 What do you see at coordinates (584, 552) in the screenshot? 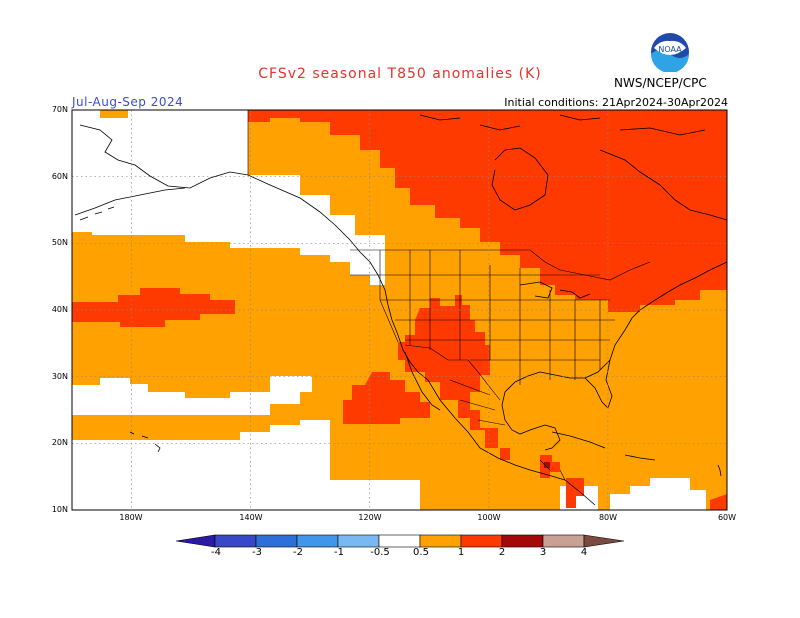
I see `colorbar-label: 4` at bounding box center [584, 552].